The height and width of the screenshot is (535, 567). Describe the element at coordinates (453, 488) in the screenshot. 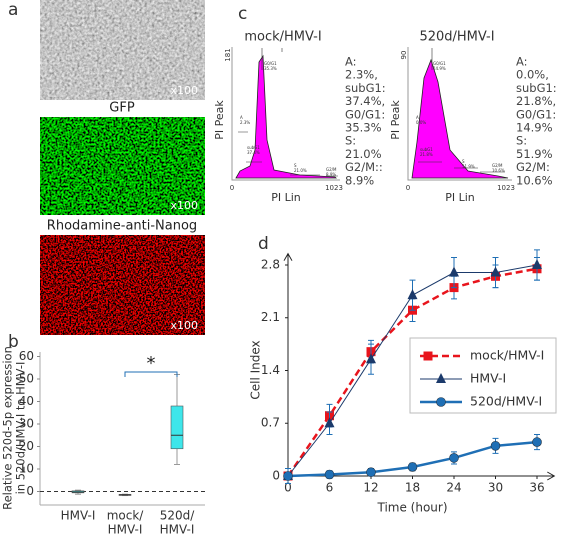

I see `x-tick-label: 24` at that location.